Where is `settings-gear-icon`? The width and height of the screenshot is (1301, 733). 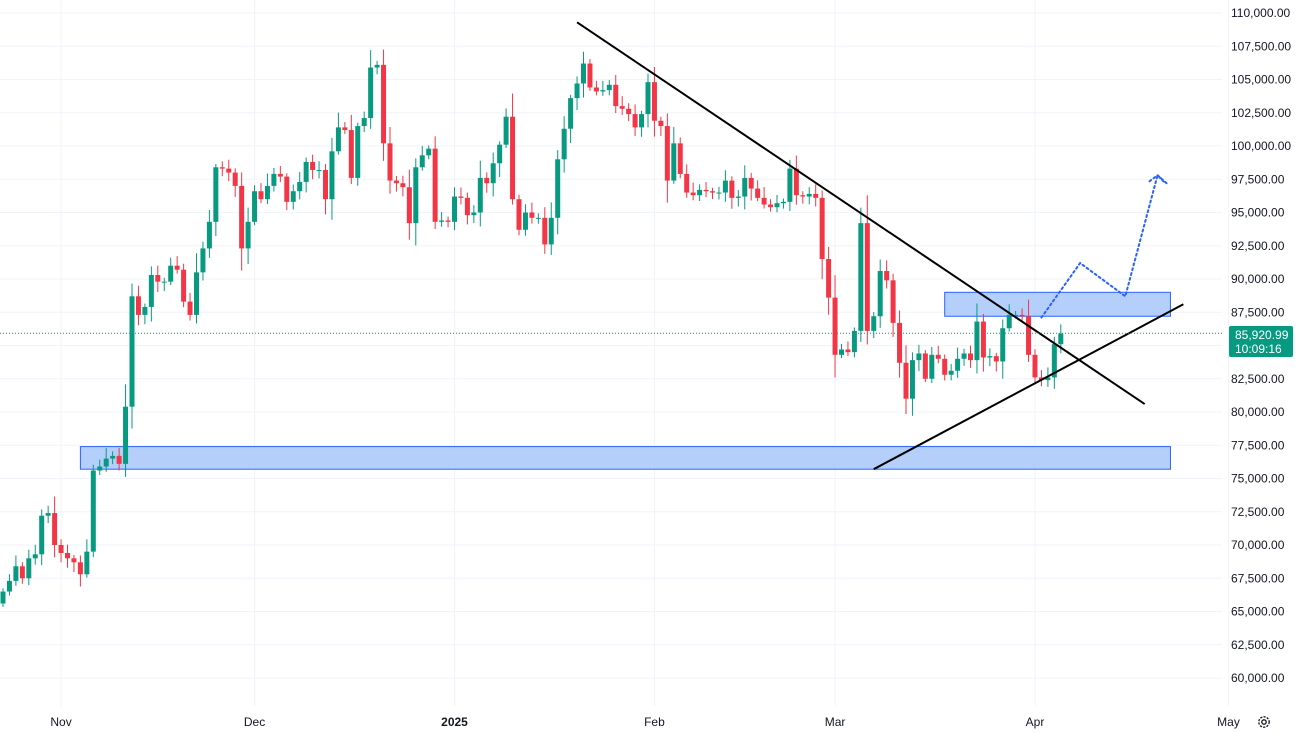 settings-gear-icon is located at coordinates (1264, 722).